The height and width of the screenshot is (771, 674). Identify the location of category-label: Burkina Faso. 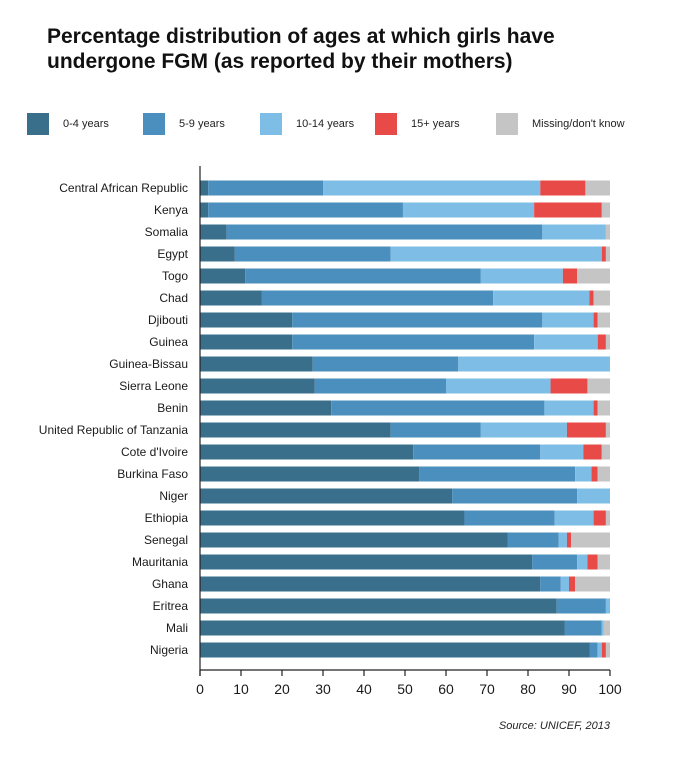
(152, 474).